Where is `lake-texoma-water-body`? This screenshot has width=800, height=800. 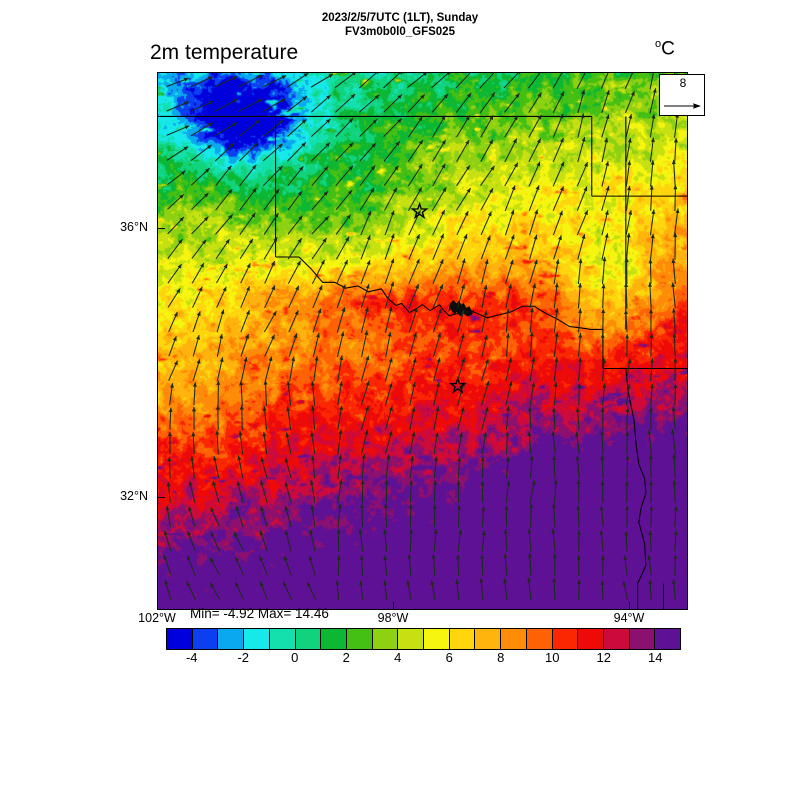 lake-texoma-water-body is located at coordinates (461, 308).